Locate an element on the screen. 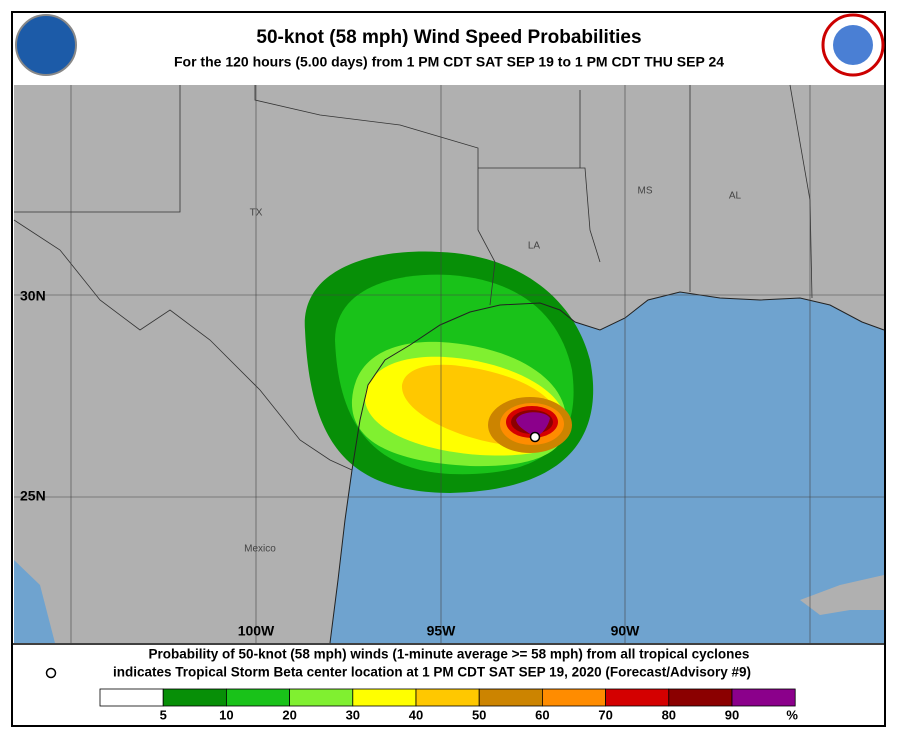 This screenshot has height=743, width=897. lon-label: 90W is located at coordinates (626, 631).